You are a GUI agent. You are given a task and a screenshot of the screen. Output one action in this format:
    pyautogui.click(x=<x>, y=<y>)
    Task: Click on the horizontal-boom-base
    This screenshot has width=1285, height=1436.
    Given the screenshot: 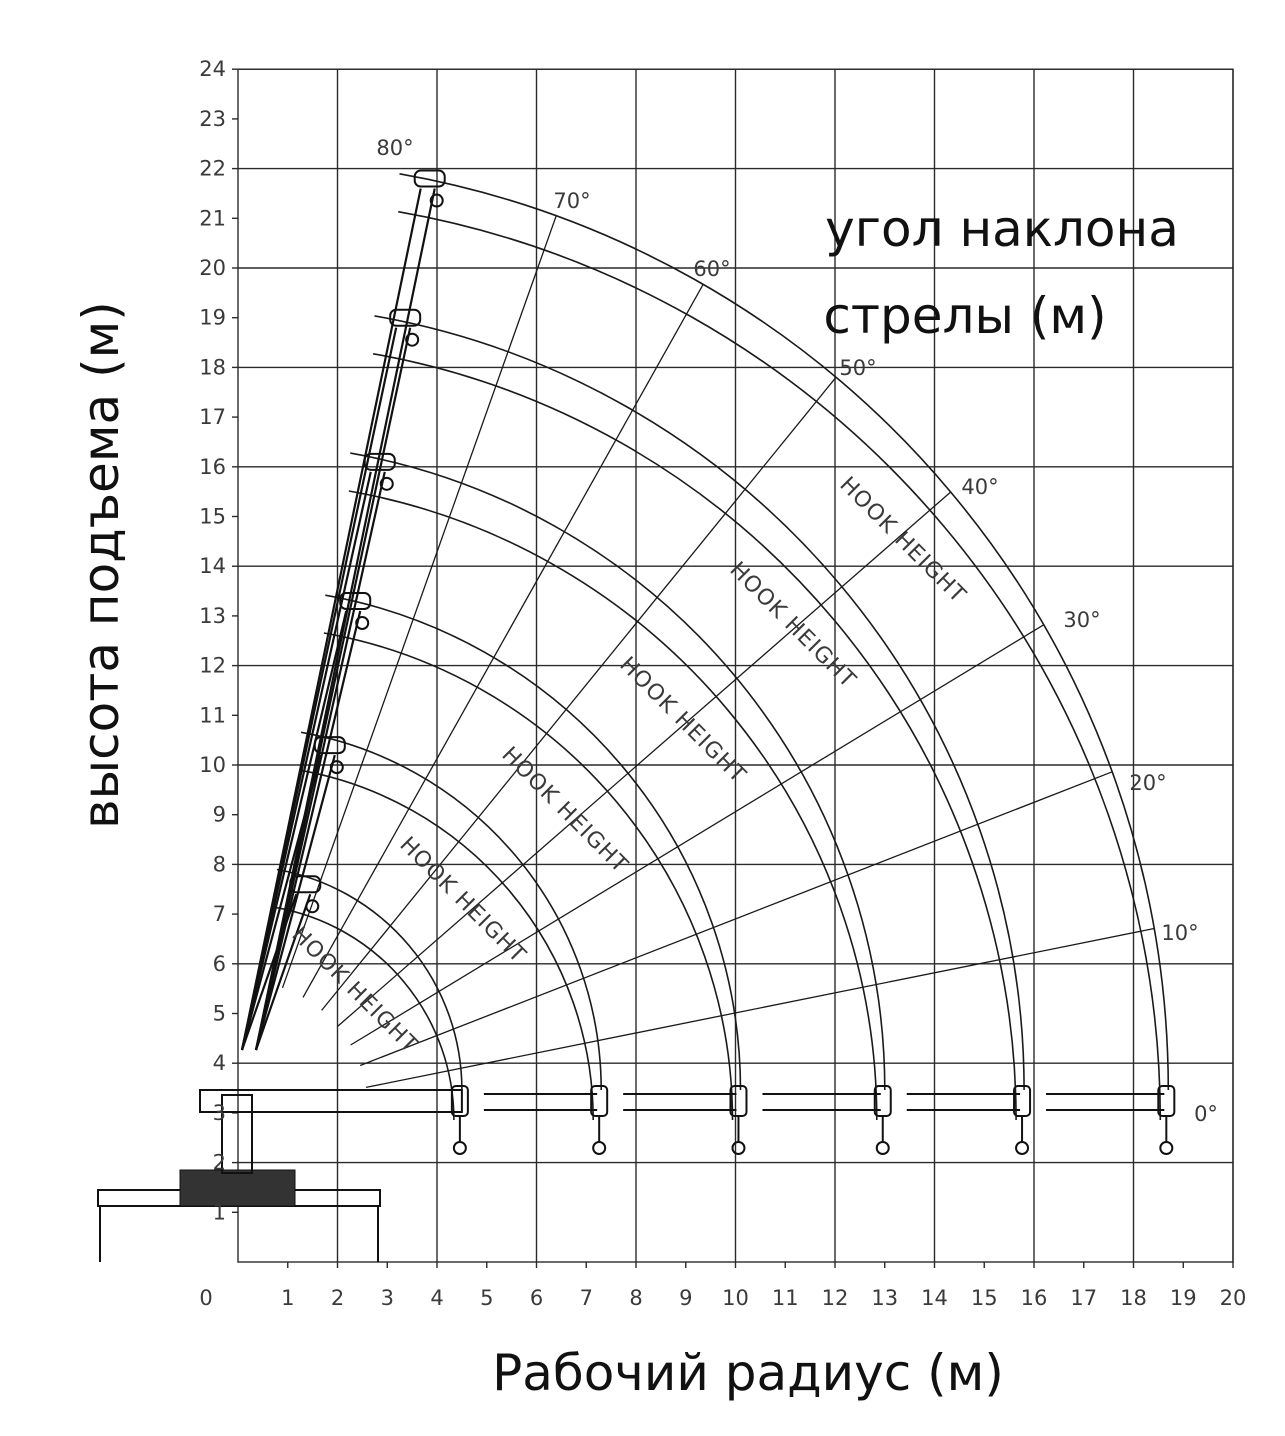 What is the action you would take?
    pyautogui.click(x=331, y=1101)
    